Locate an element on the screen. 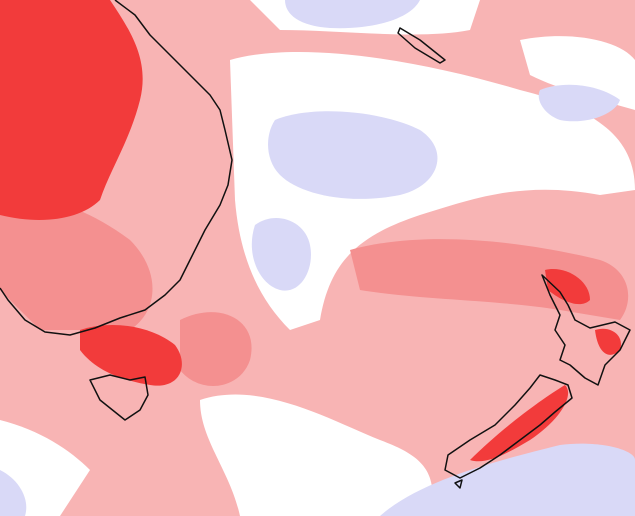  south-island-coast is located at coordinates (508, 426).